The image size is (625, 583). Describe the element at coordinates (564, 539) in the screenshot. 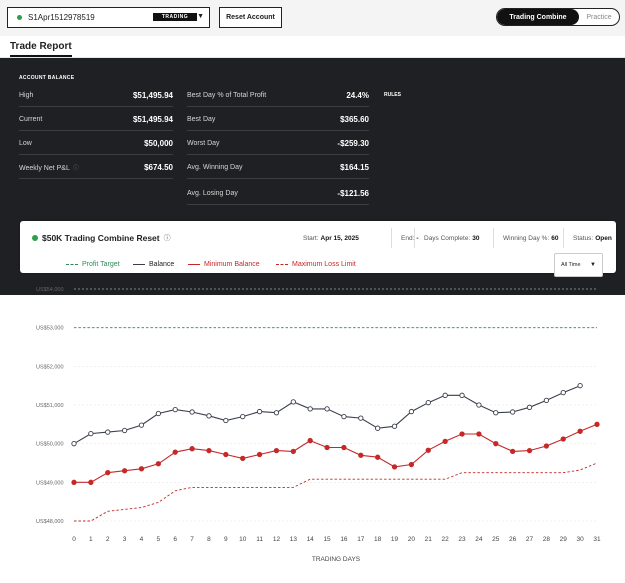

I see `x-tick-label: 29` at that location.